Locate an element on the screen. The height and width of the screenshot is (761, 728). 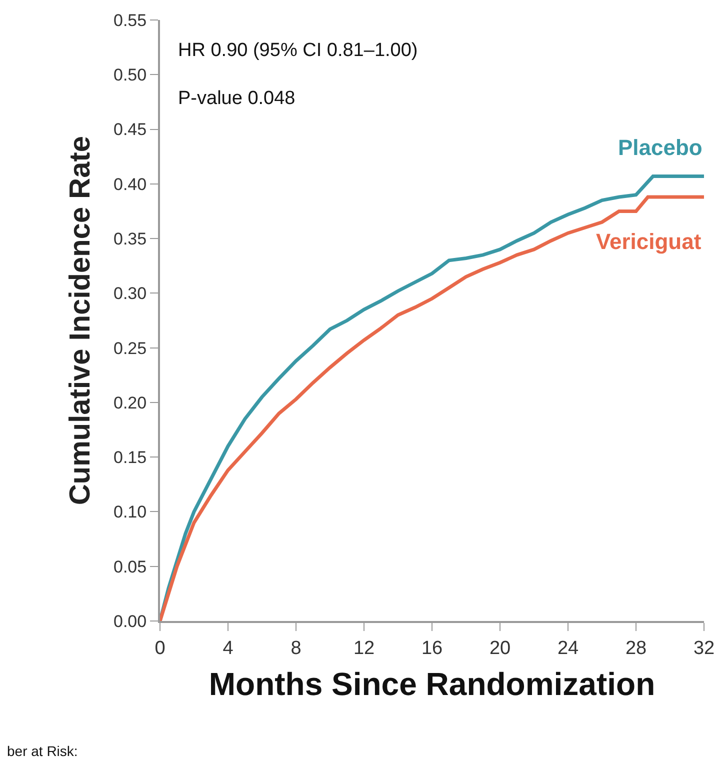
y-axis-title: Cumulative Incidence Rate is located at coordinates (80, 321).